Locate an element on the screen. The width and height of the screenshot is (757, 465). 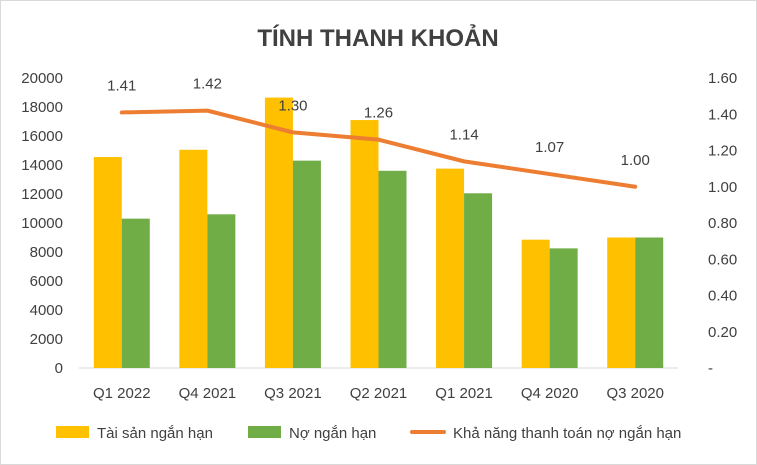
y-left-tick-label: 20000 is located at coordinates (42, 78).